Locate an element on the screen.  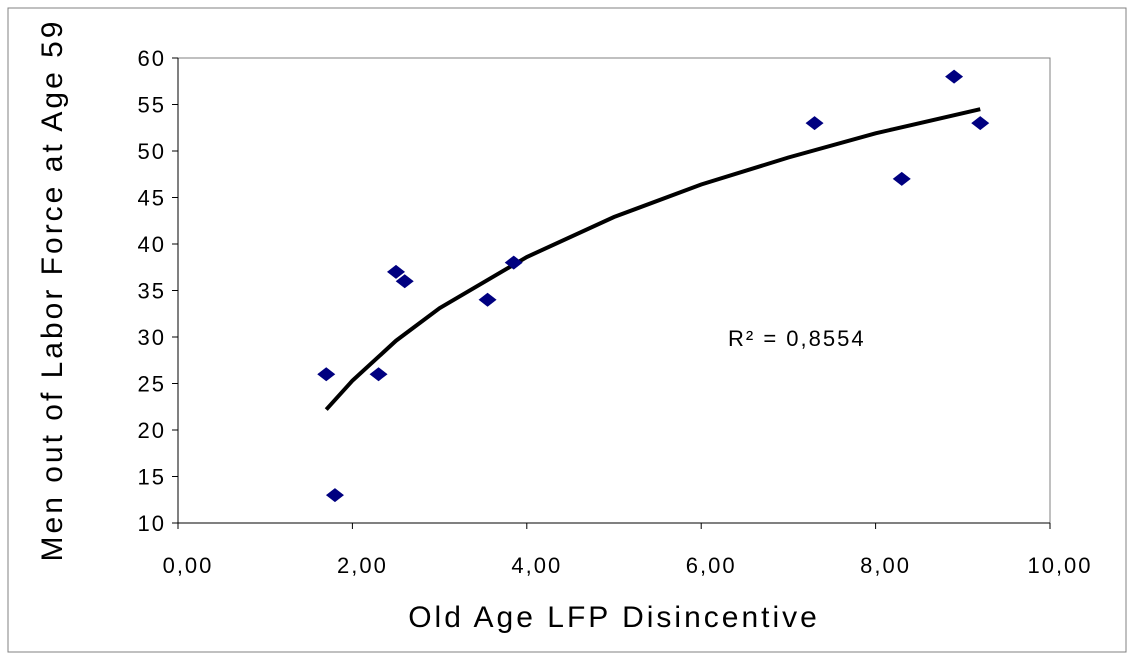
y-tick-label: 40 is located at coordinates (152, 244).